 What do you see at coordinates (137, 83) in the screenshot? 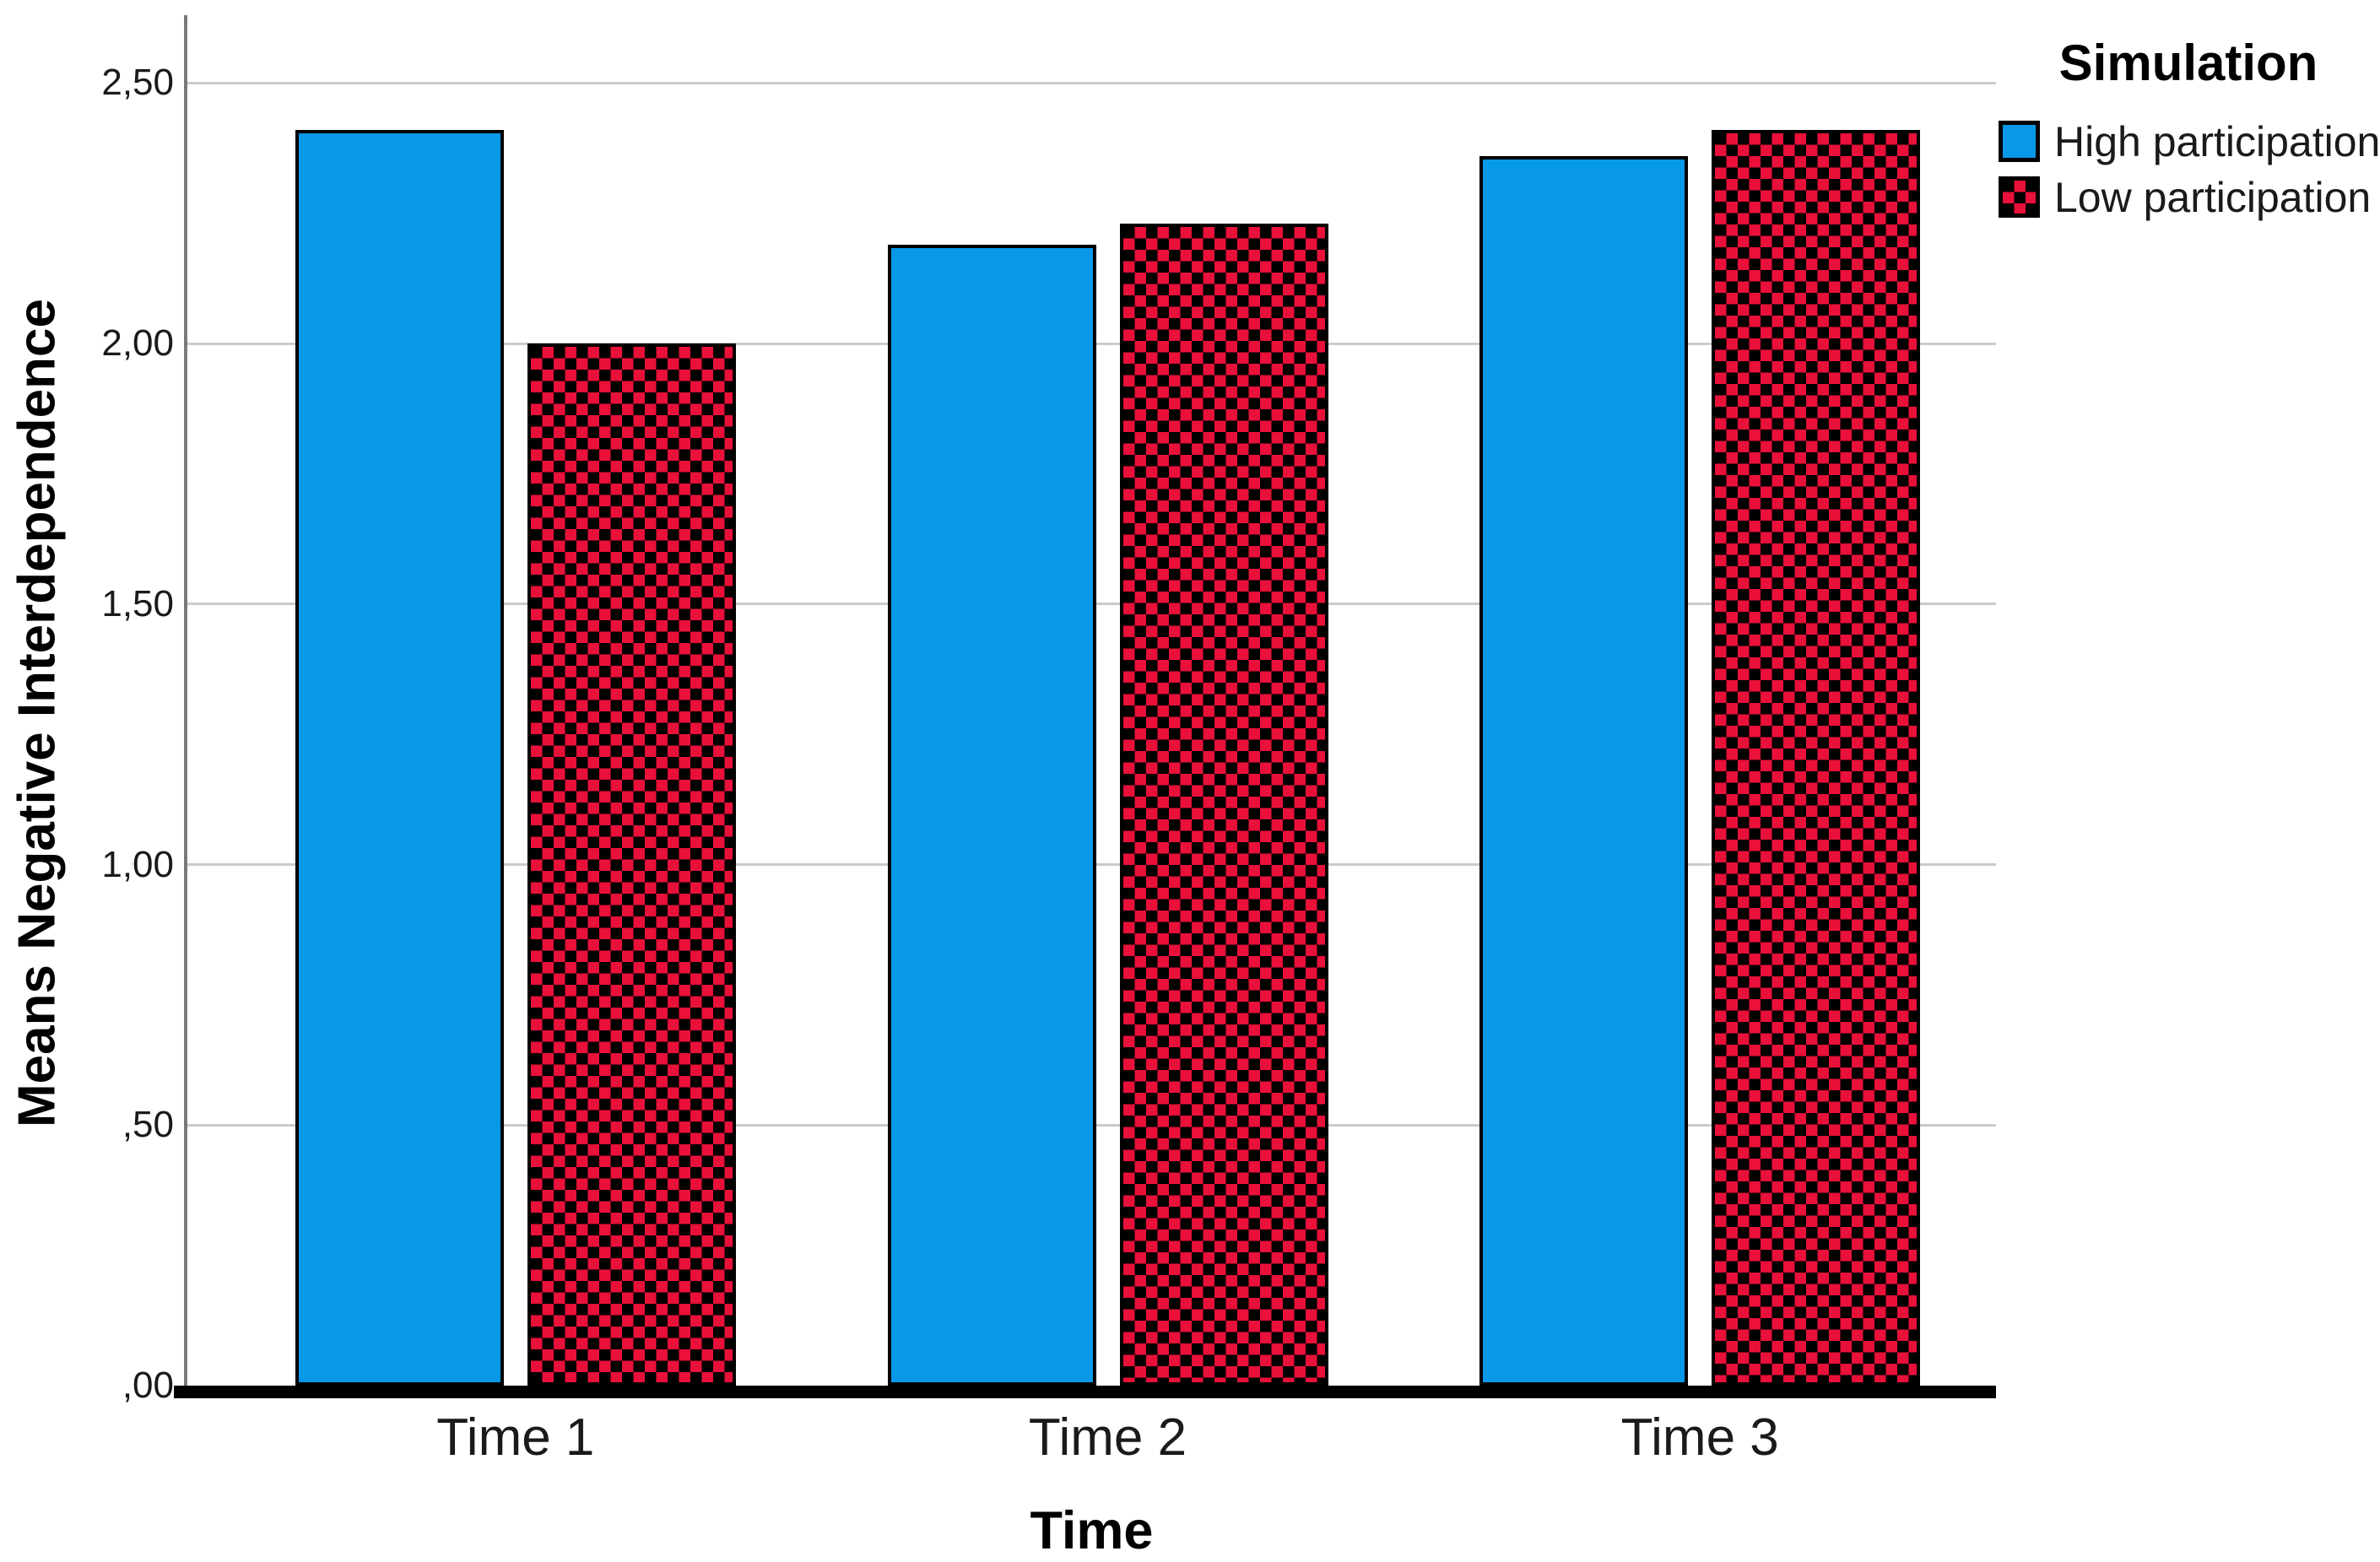
I see `y-tick-label: 2,50` at bounding box center [137, 83].